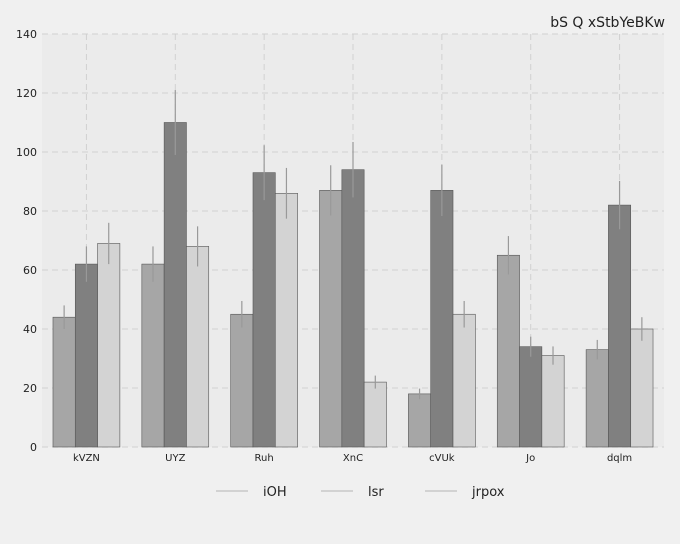  I want to click on y-tick-label: 120, so click(26, 93).